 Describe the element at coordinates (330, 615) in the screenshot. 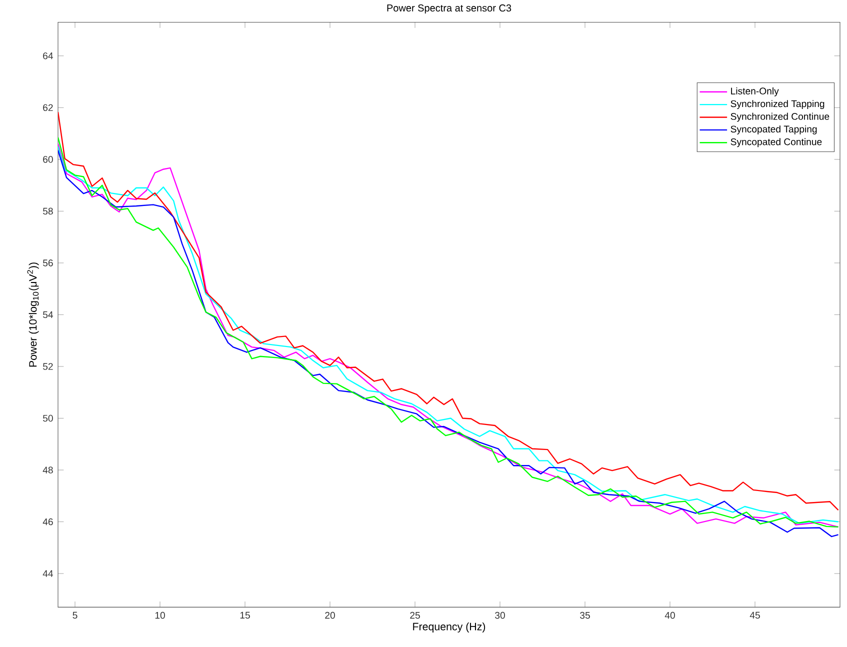

I see `x-tick-label: 20` at that location.